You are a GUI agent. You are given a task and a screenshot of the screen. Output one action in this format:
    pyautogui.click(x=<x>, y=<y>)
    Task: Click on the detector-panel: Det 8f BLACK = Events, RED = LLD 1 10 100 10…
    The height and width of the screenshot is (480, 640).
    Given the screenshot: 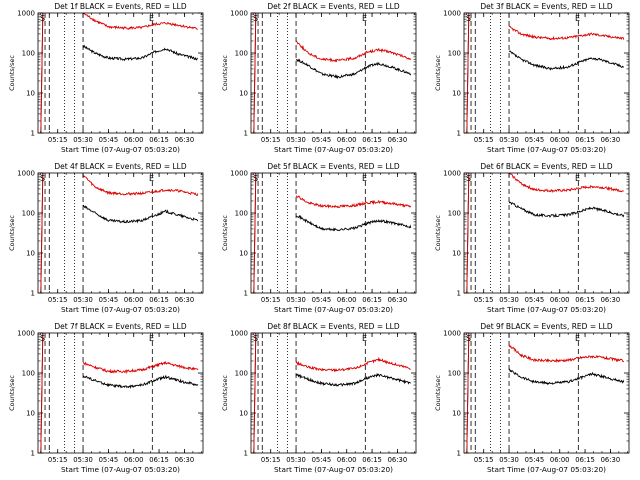 What is the action you would take?
    pyautogui.click(x=319, y=400)
    